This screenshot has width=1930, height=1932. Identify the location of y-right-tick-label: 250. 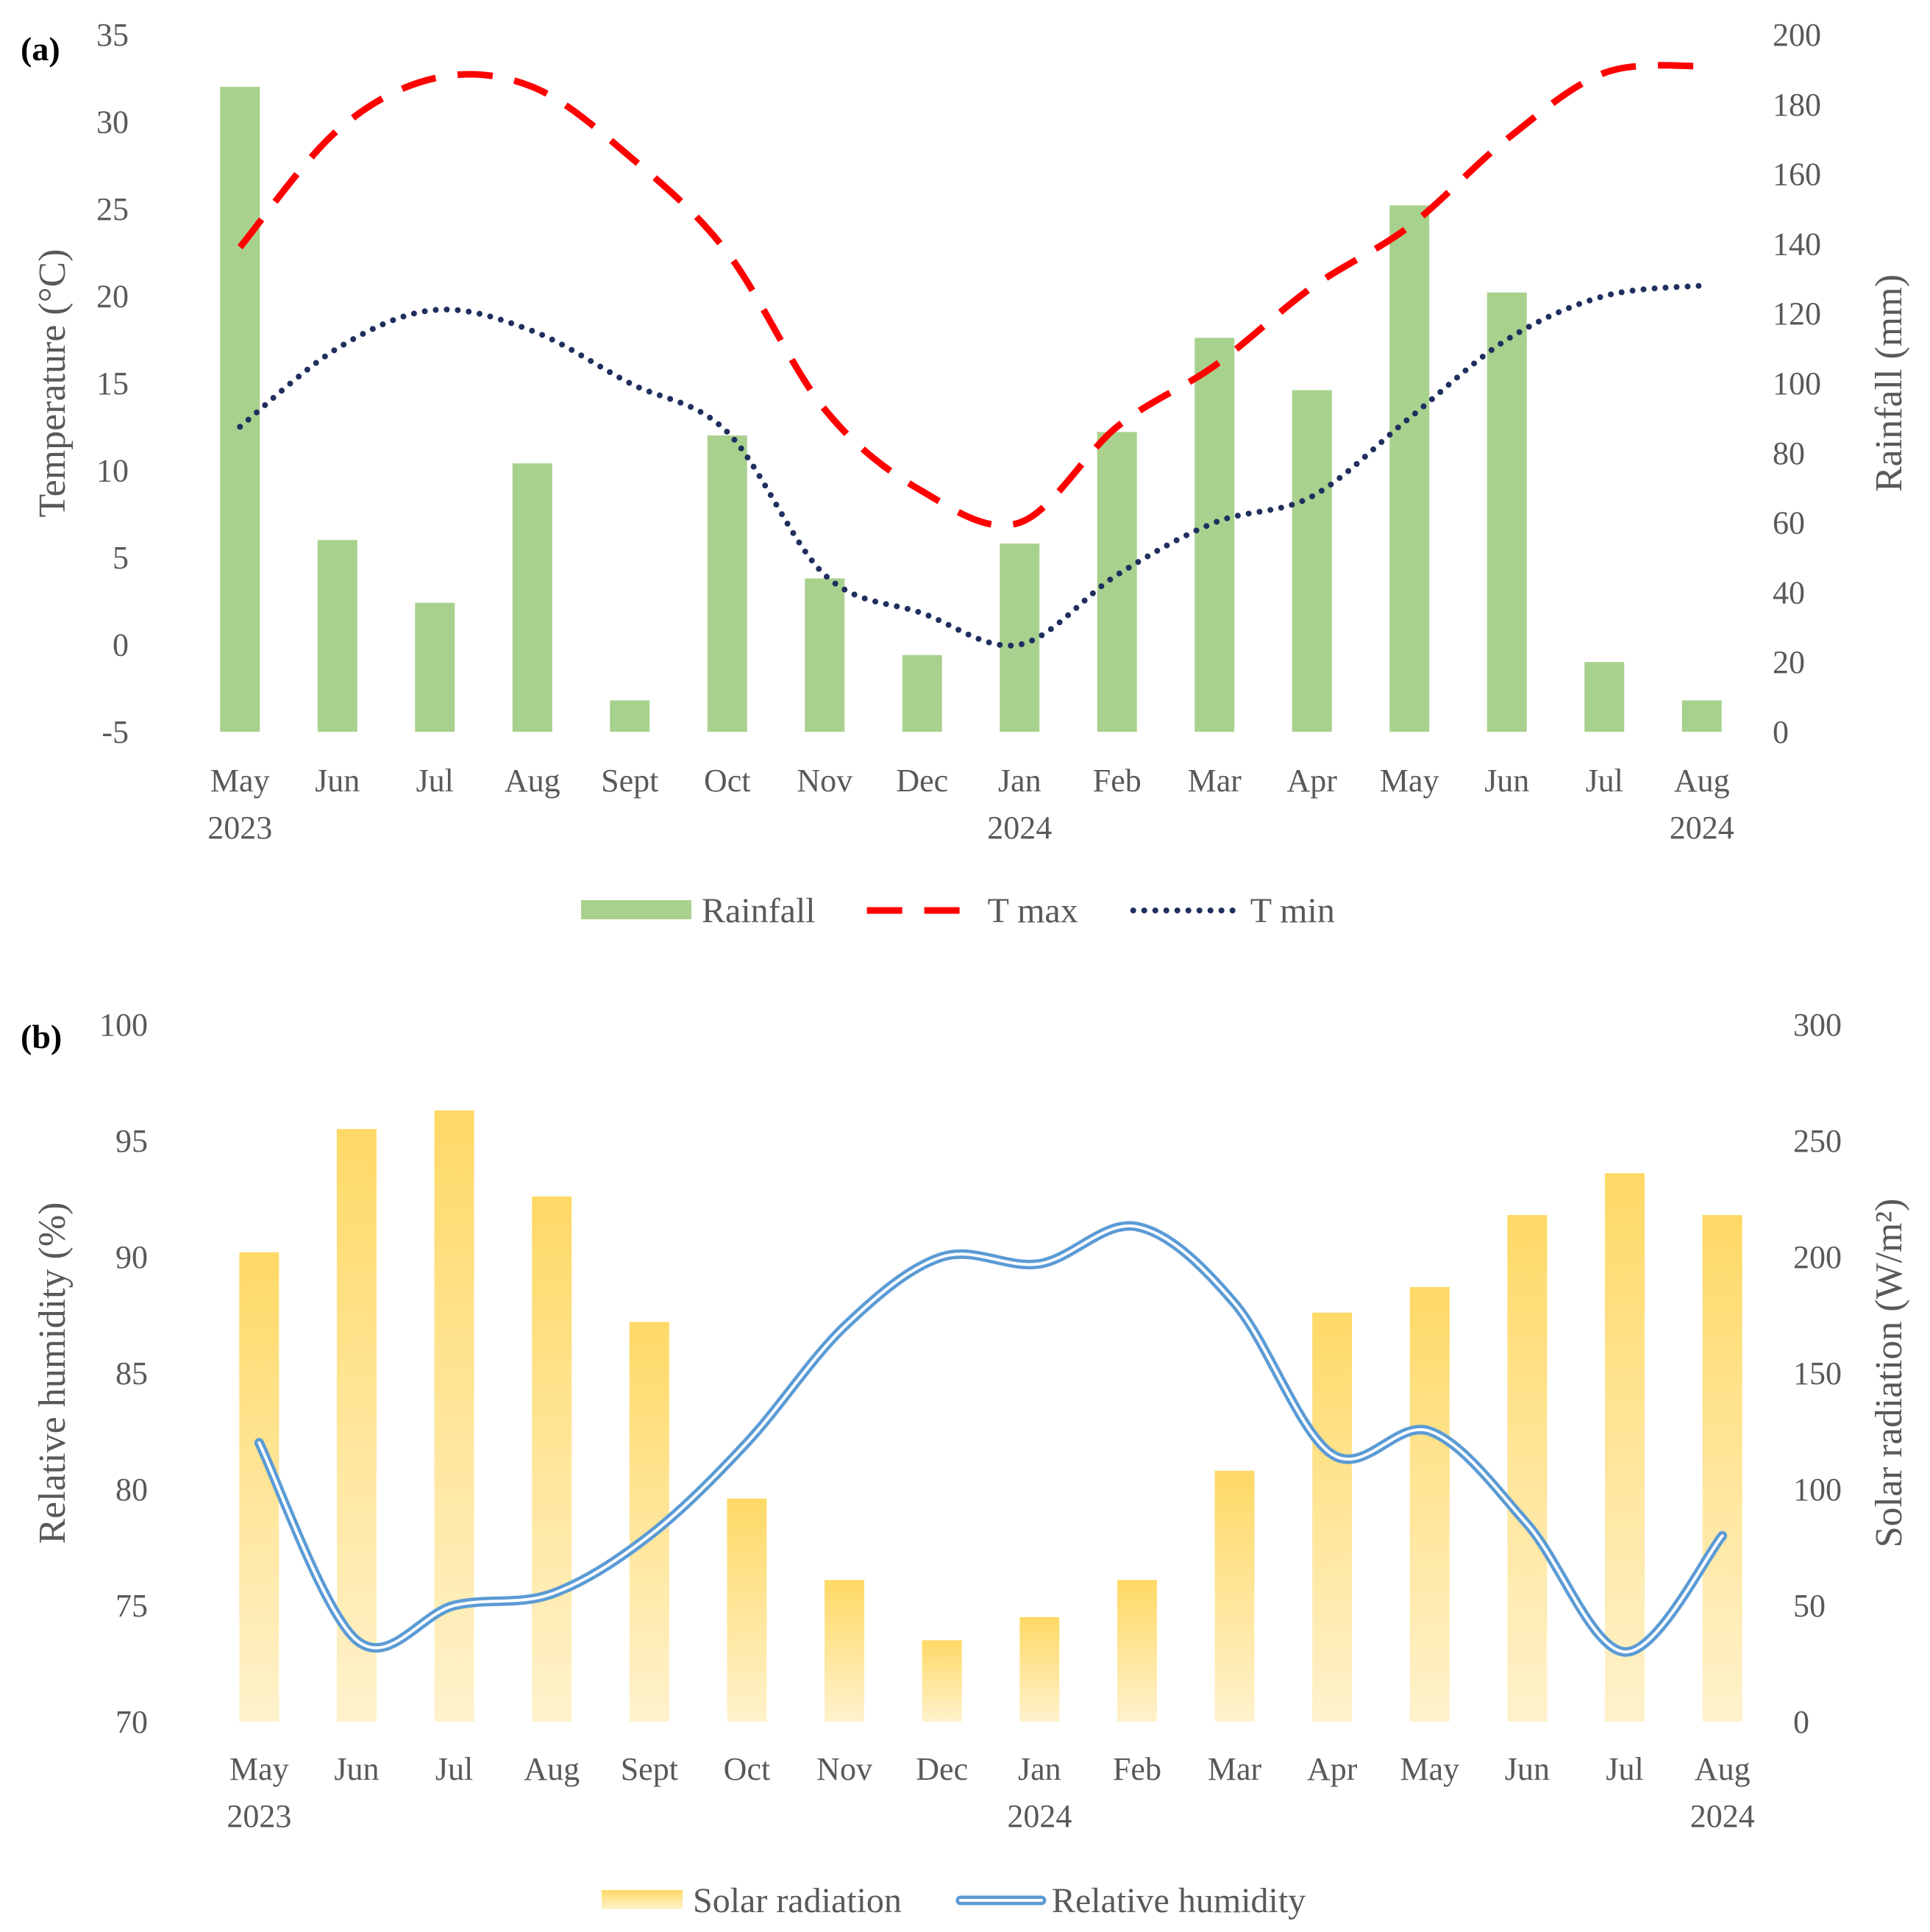
(1817, 1141).